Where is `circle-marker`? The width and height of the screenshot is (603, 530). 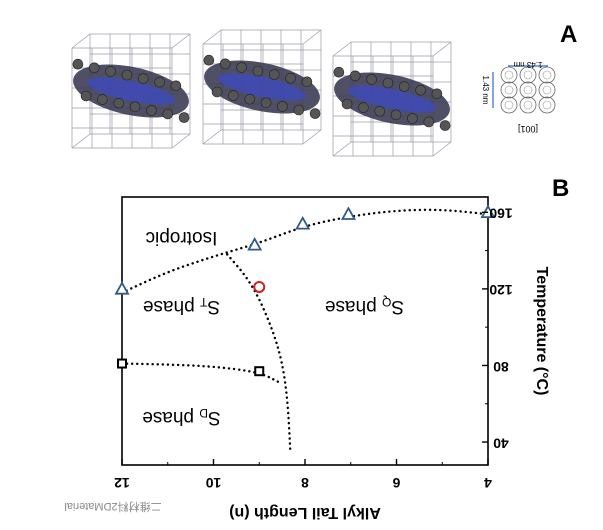
circle-marker is located at coordinates (259, 286).